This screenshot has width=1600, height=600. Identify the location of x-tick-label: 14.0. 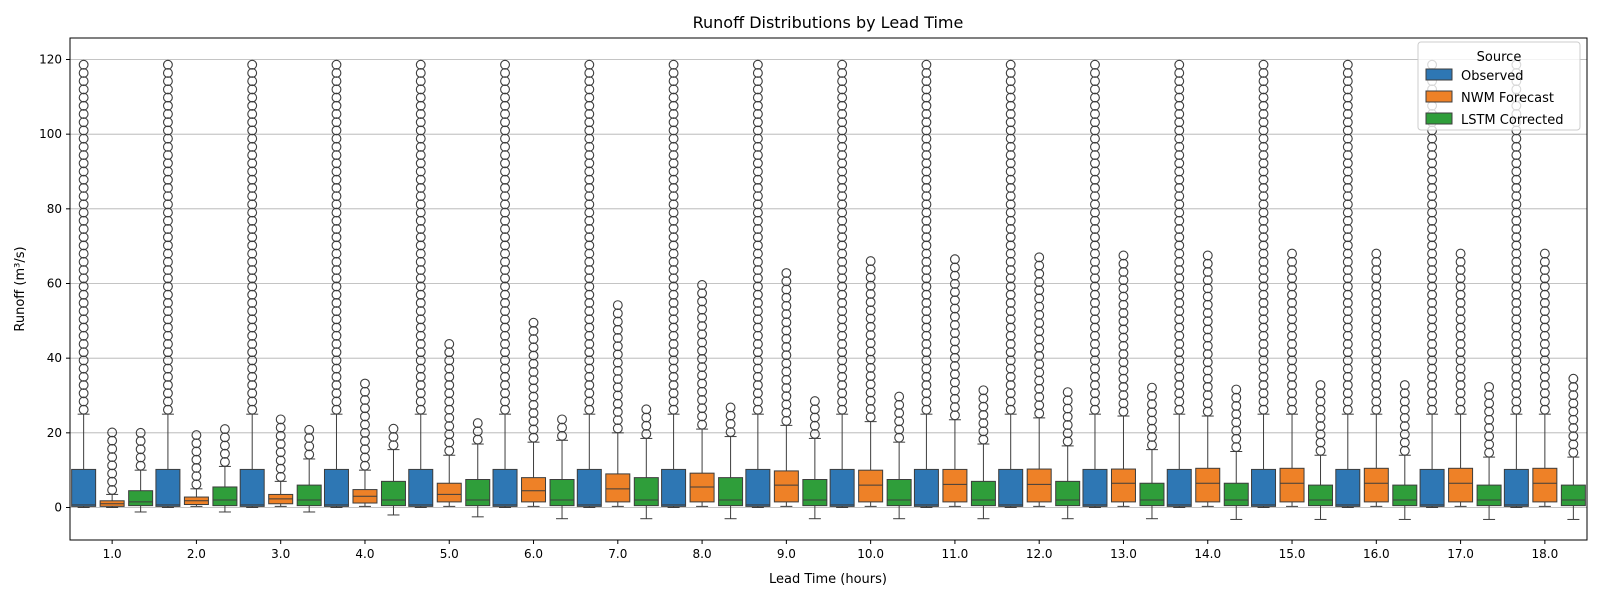
(1207, 554).